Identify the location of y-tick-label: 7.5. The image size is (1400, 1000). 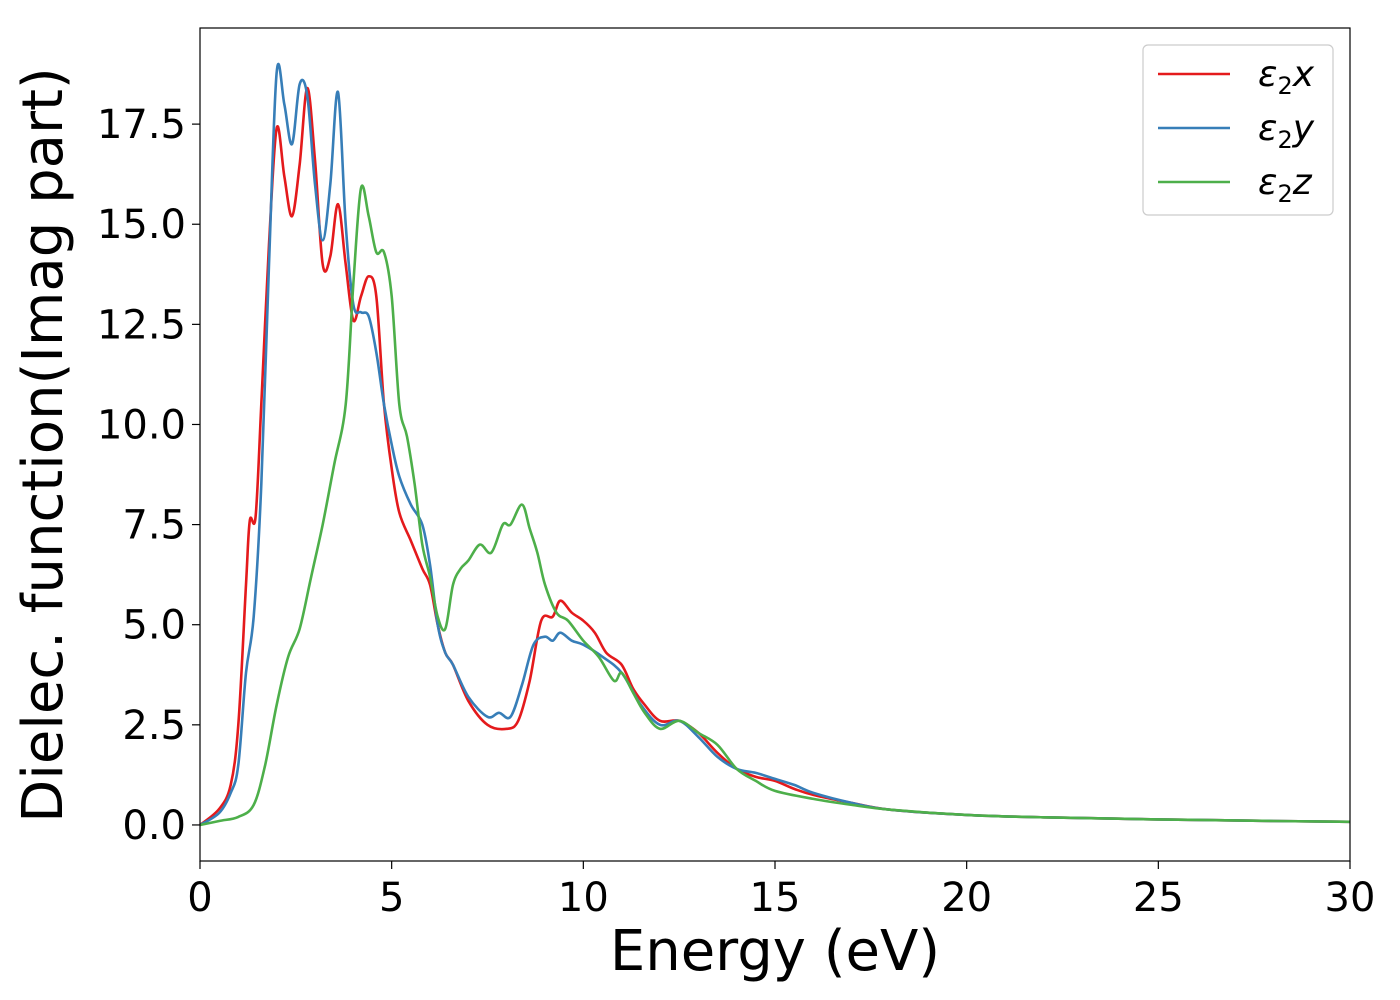
(154, 526).